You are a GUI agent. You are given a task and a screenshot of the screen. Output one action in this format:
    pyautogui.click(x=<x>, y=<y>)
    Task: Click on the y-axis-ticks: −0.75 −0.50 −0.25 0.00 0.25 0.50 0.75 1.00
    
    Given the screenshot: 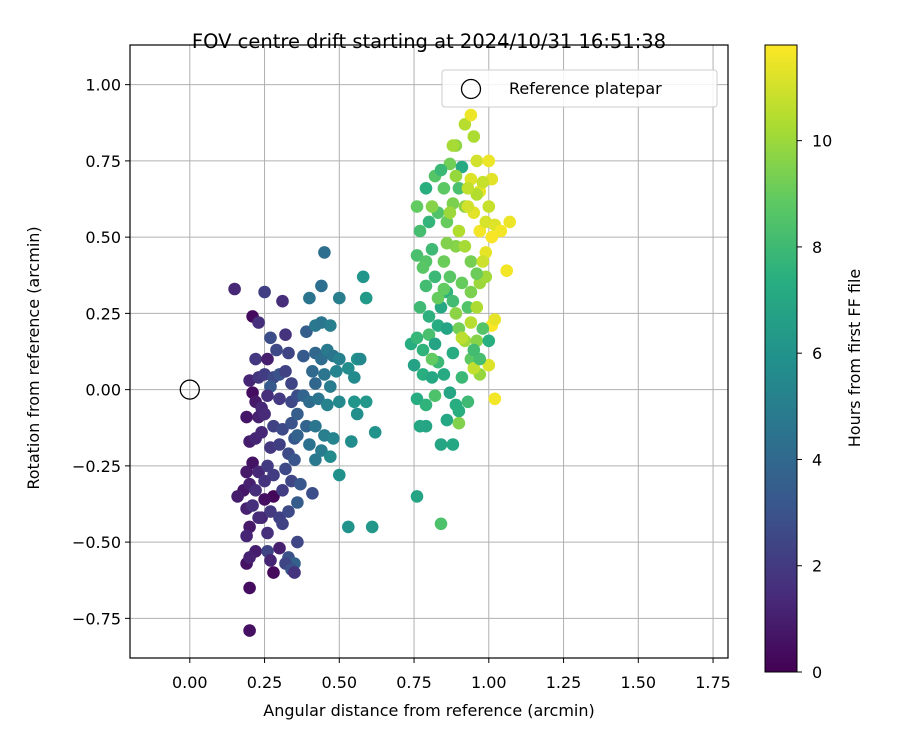 What is the action you would take?
    pyautogui.click(x=101, y=352)
    